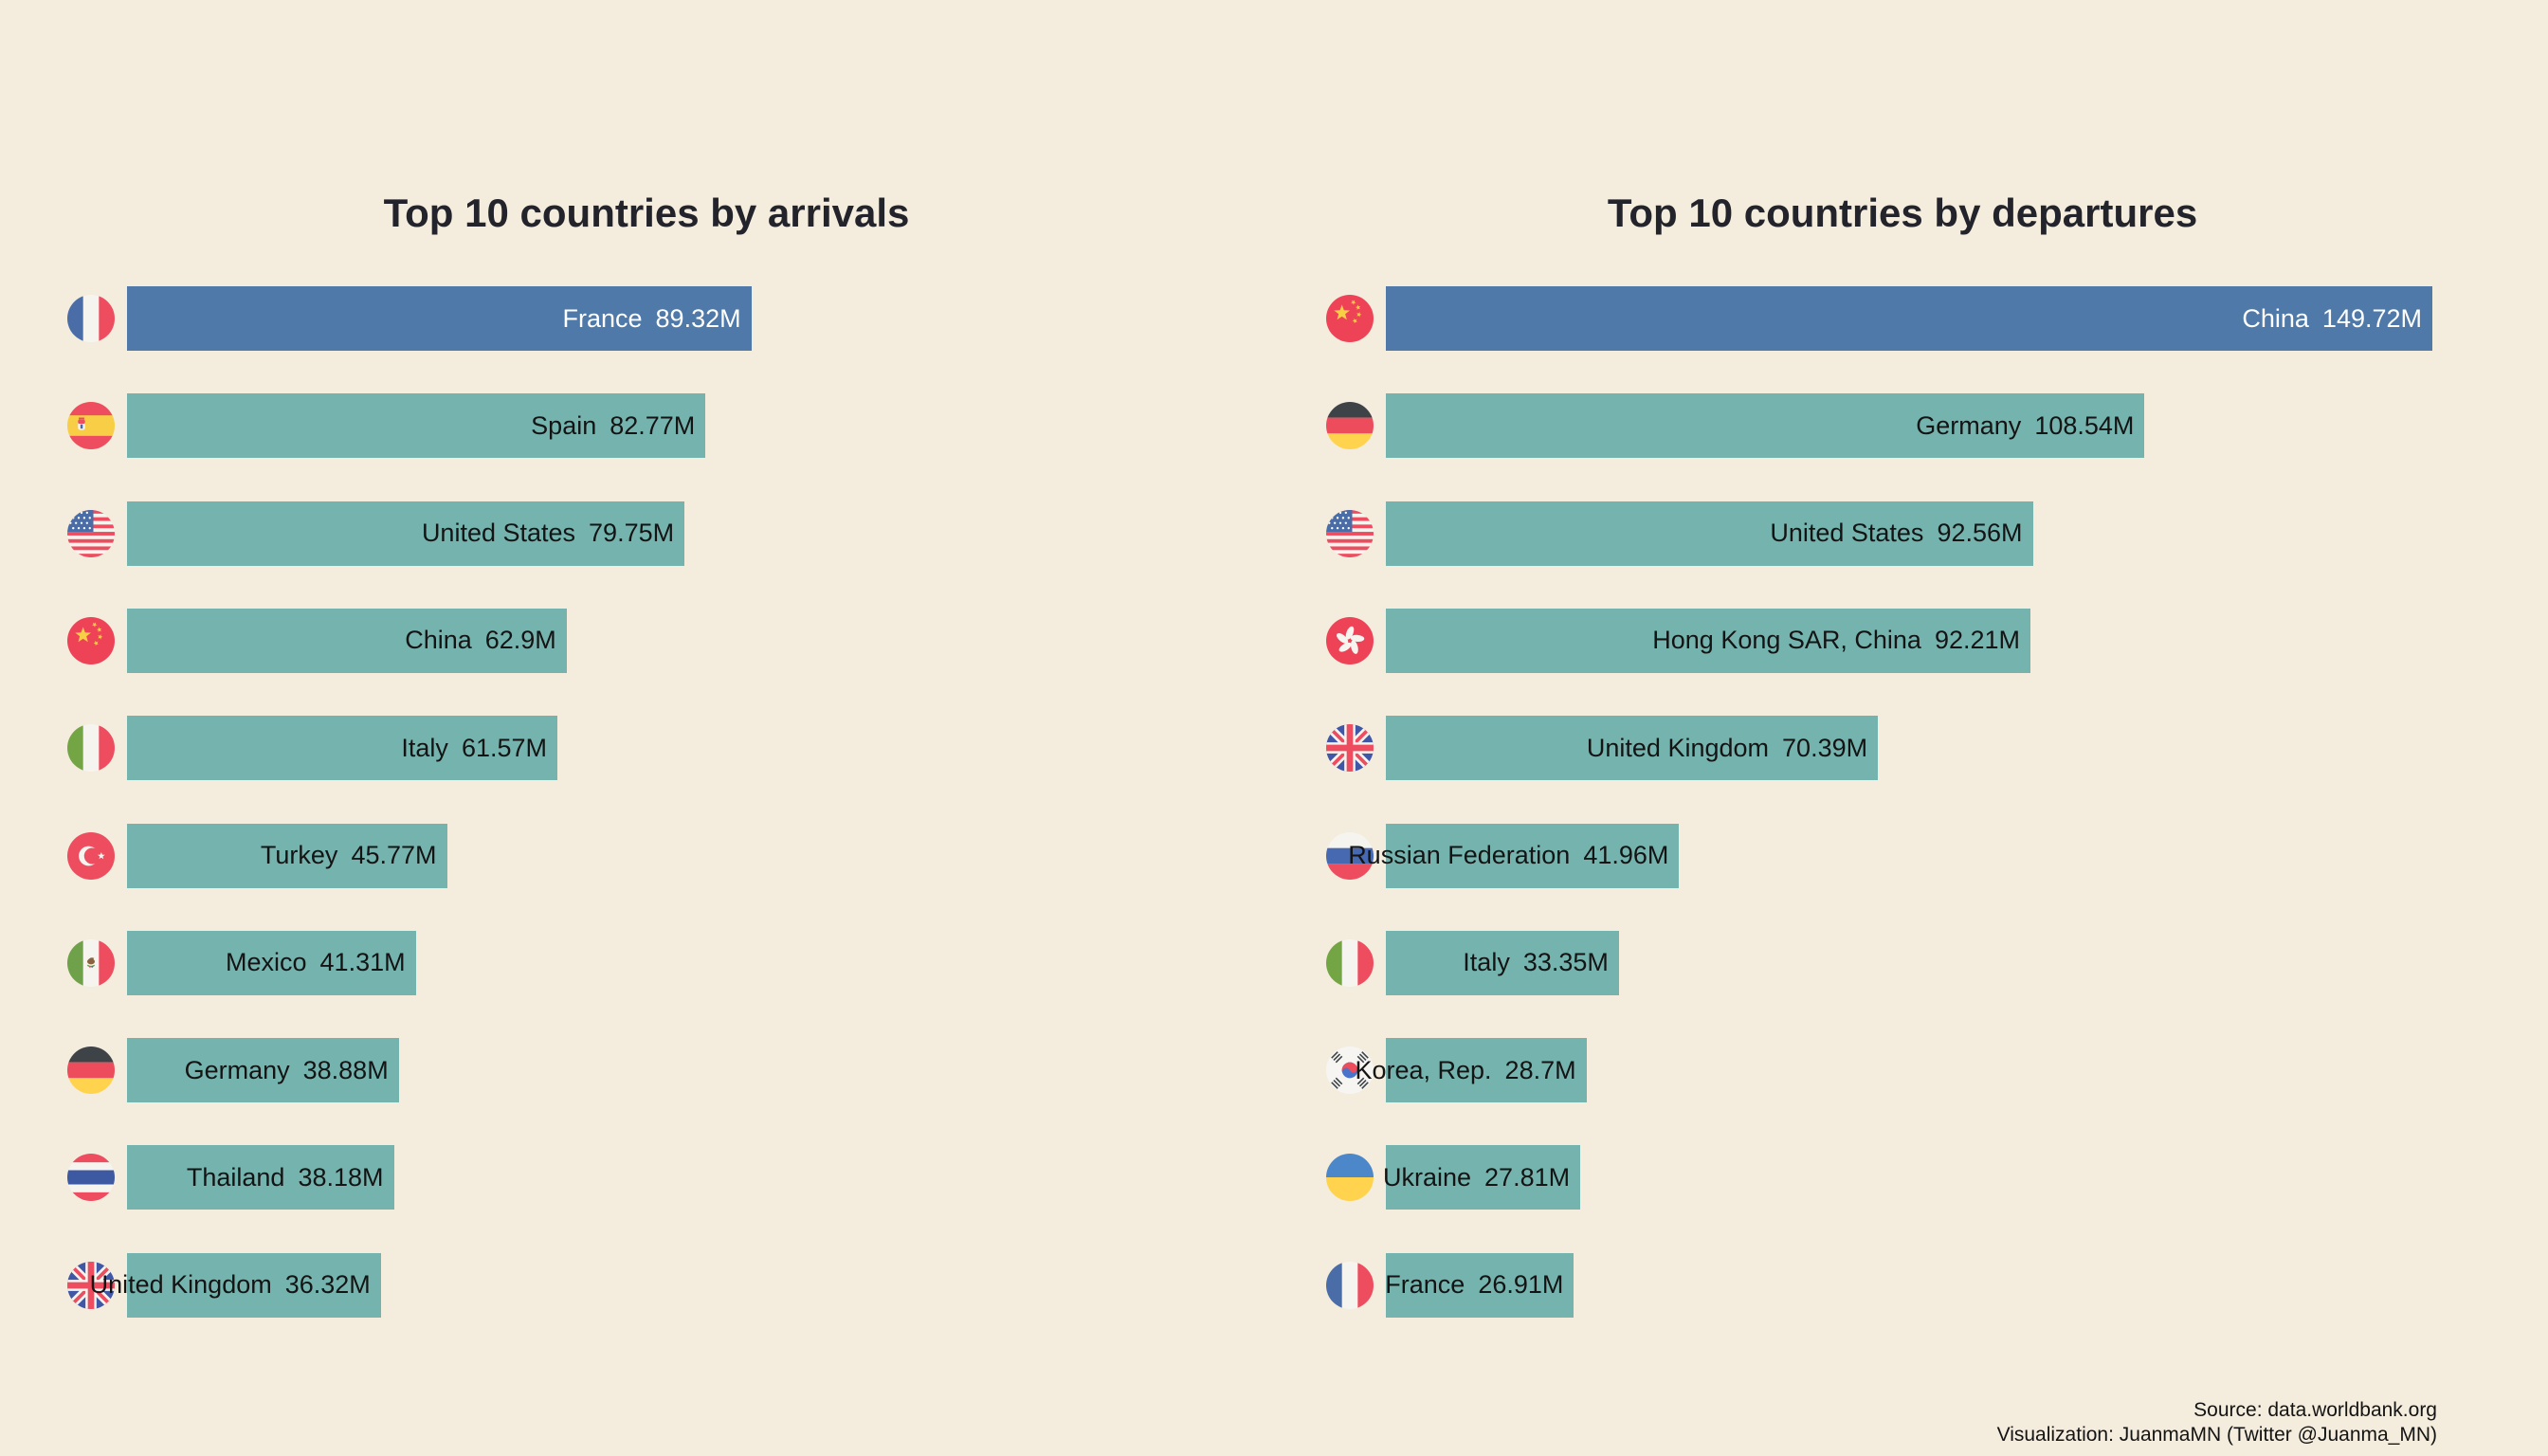 Image resolution: width=2548 pixels, height=1456 pixels. What do you see at coordinates (1980, 533) in the screenshot?
I see `value-label: 92.56M` at bounding box center [1980, 533].